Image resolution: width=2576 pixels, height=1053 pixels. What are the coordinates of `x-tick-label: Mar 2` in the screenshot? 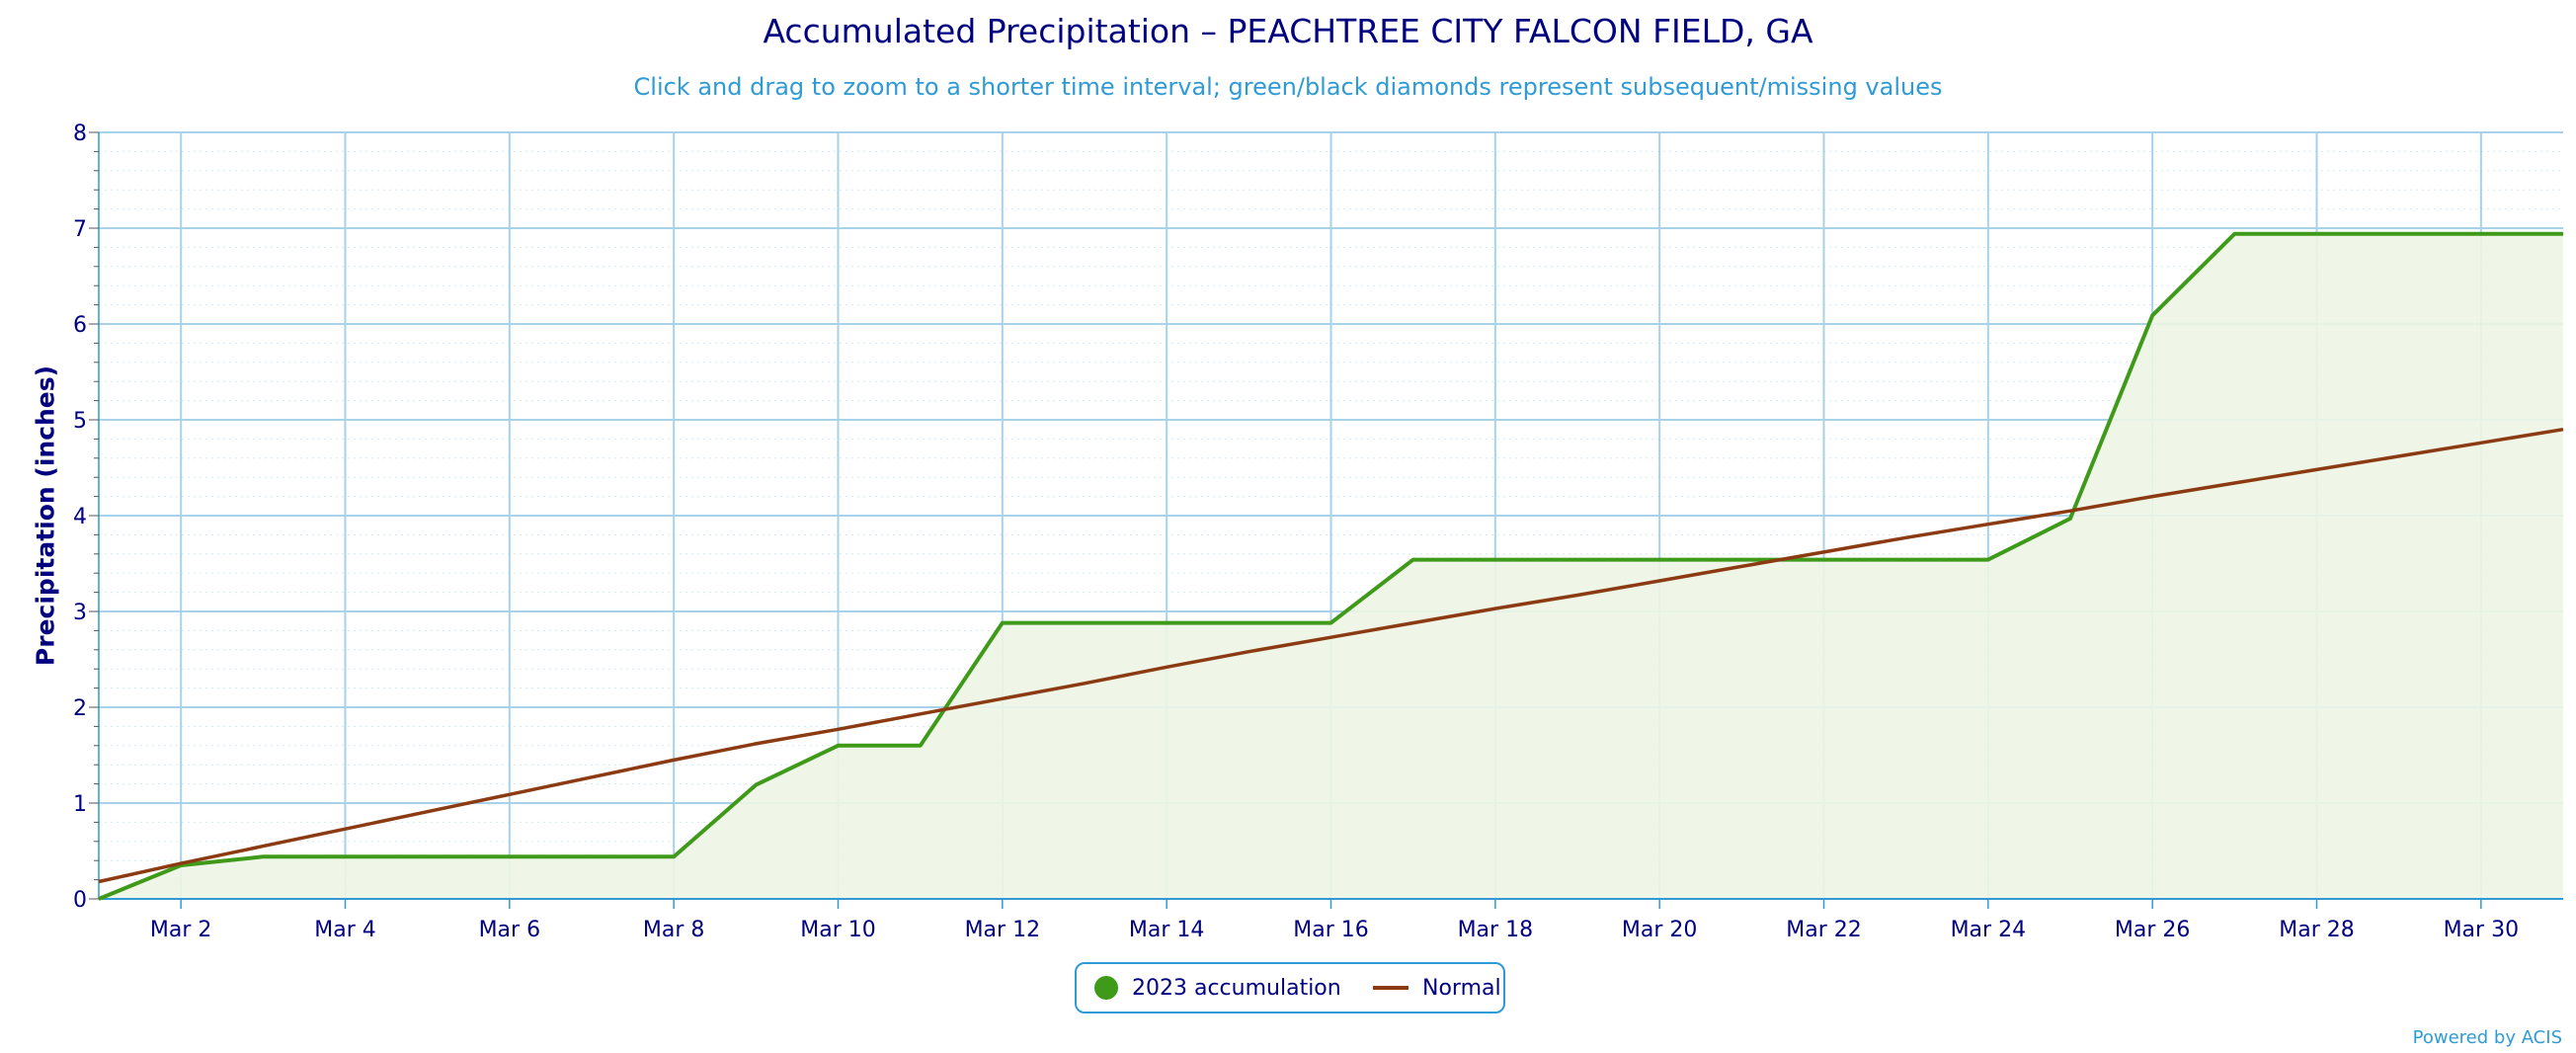 It's located at (181, 930).